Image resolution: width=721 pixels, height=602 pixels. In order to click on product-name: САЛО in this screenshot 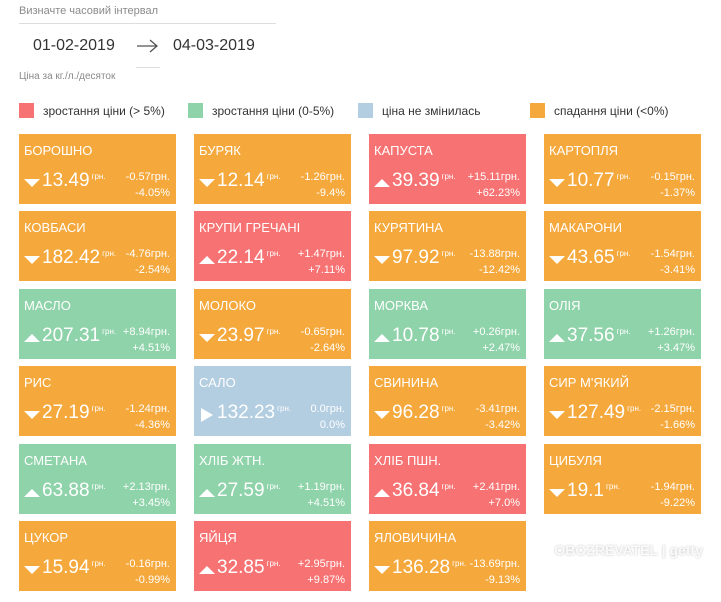, I will do `click(217, 383)`.